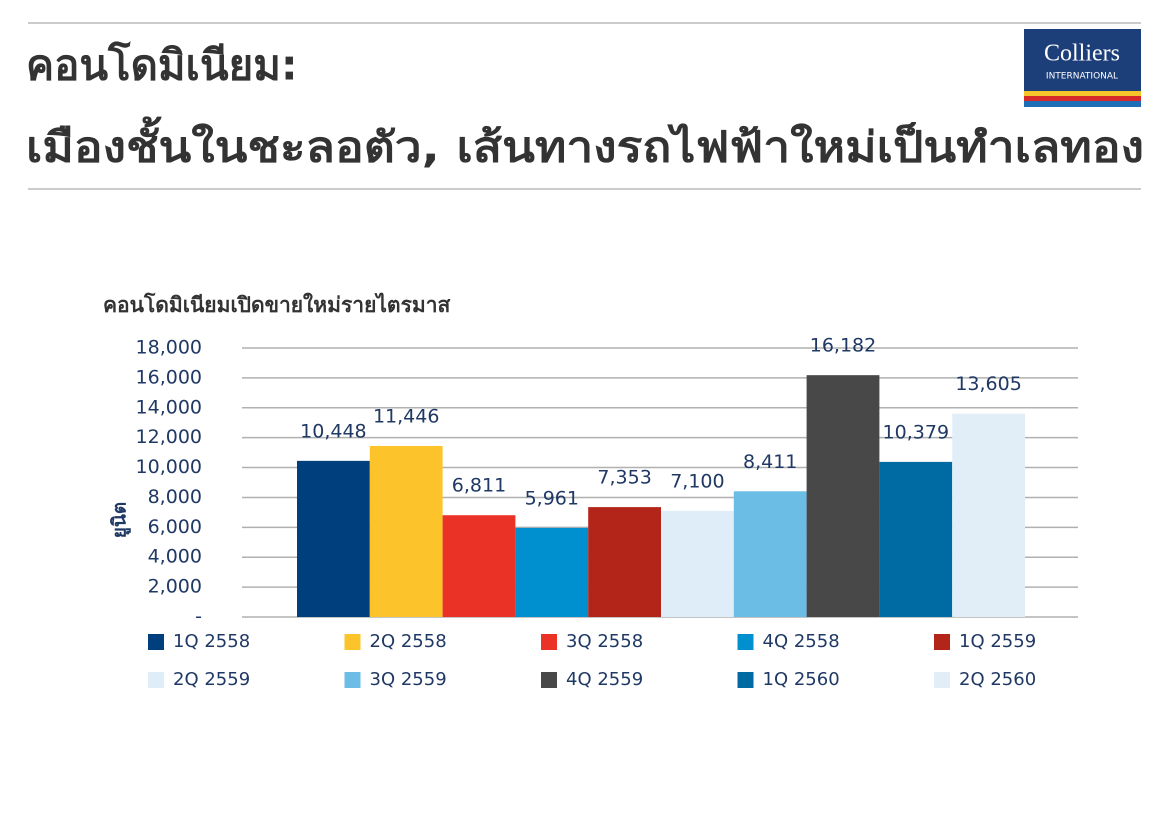 This screenshot has width=1169, height=827. What do you see at coordinates (604, 641) in the screenshot?
I see `legend-label: 3Q 2558` at bounding box center [604, 641].